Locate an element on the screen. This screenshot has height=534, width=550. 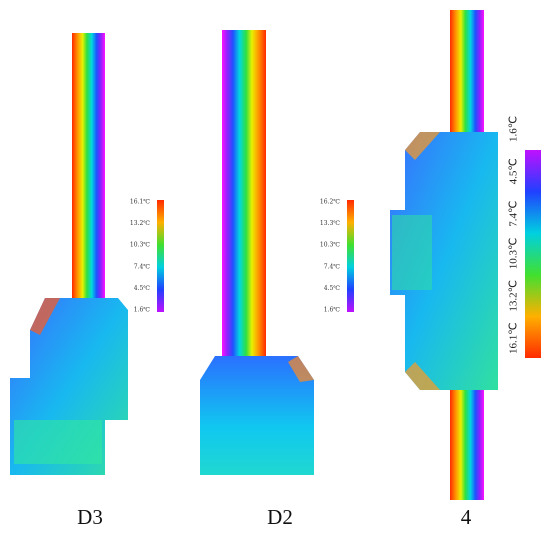
panel-label: D2 is located at coordinates (280, 517).